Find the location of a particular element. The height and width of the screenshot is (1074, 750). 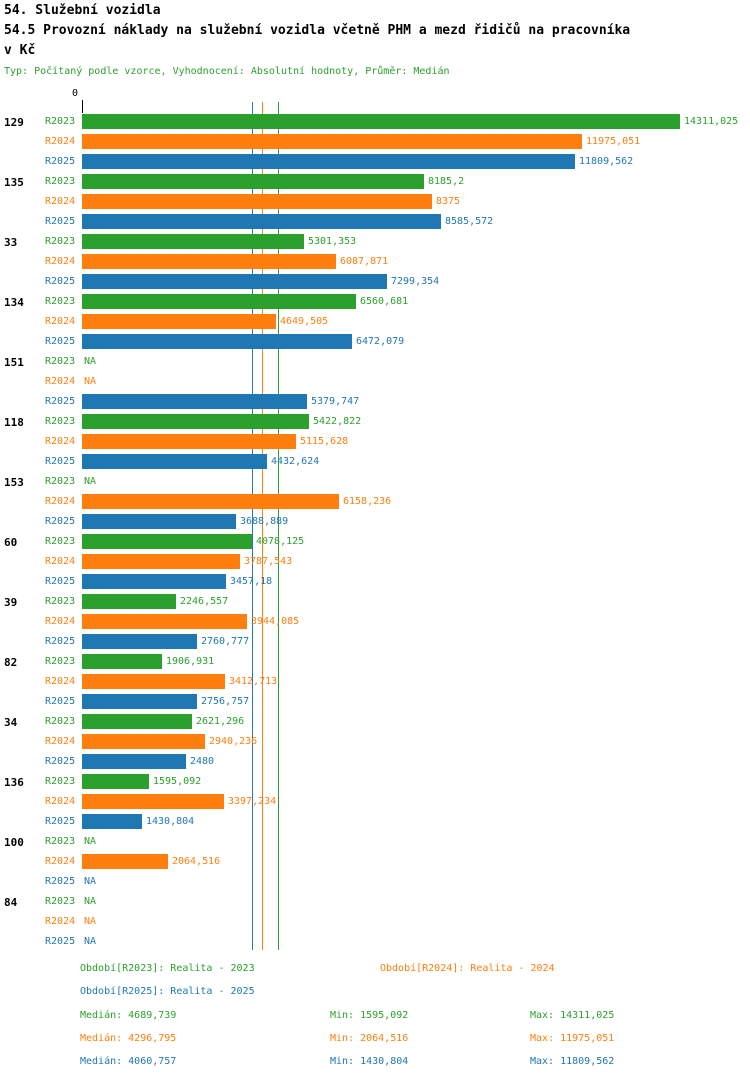

bar-value-label: 3944,085 is located at coordinates (275, 621).